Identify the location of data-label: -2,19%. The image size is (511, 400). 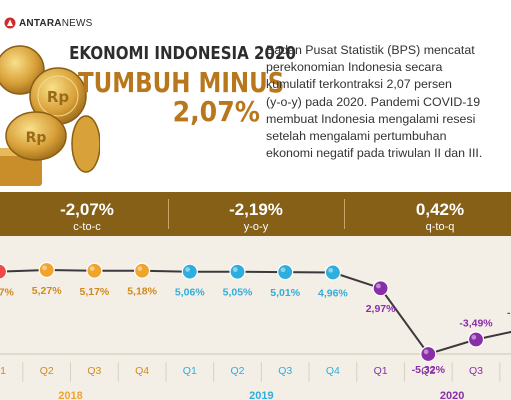
(509, 313).